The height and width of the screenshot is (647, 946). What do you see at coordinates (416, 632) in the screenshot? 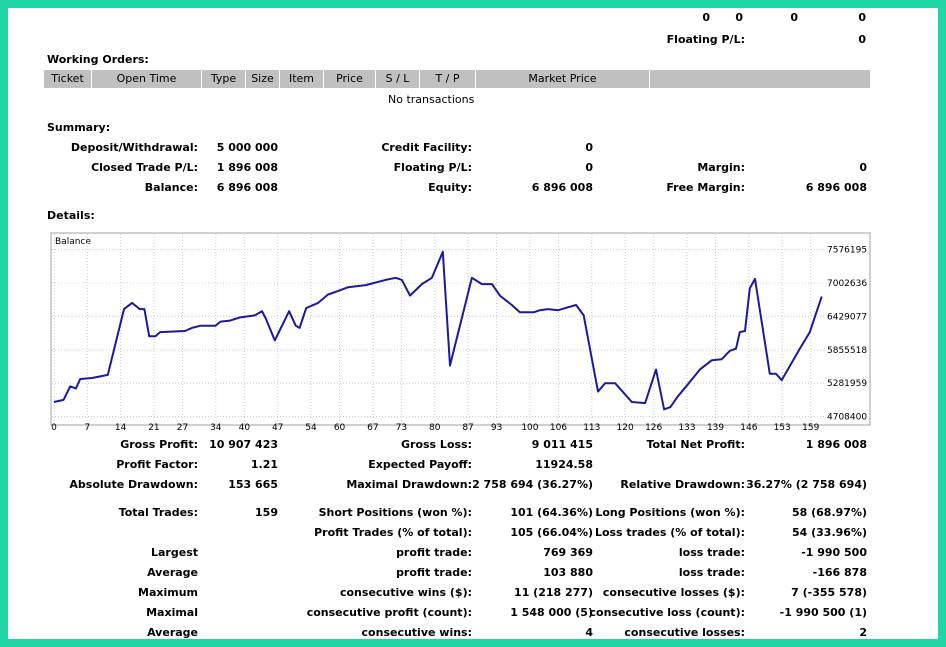
I see `field-label: consecutive wins:` at bounding box center [416, 632].